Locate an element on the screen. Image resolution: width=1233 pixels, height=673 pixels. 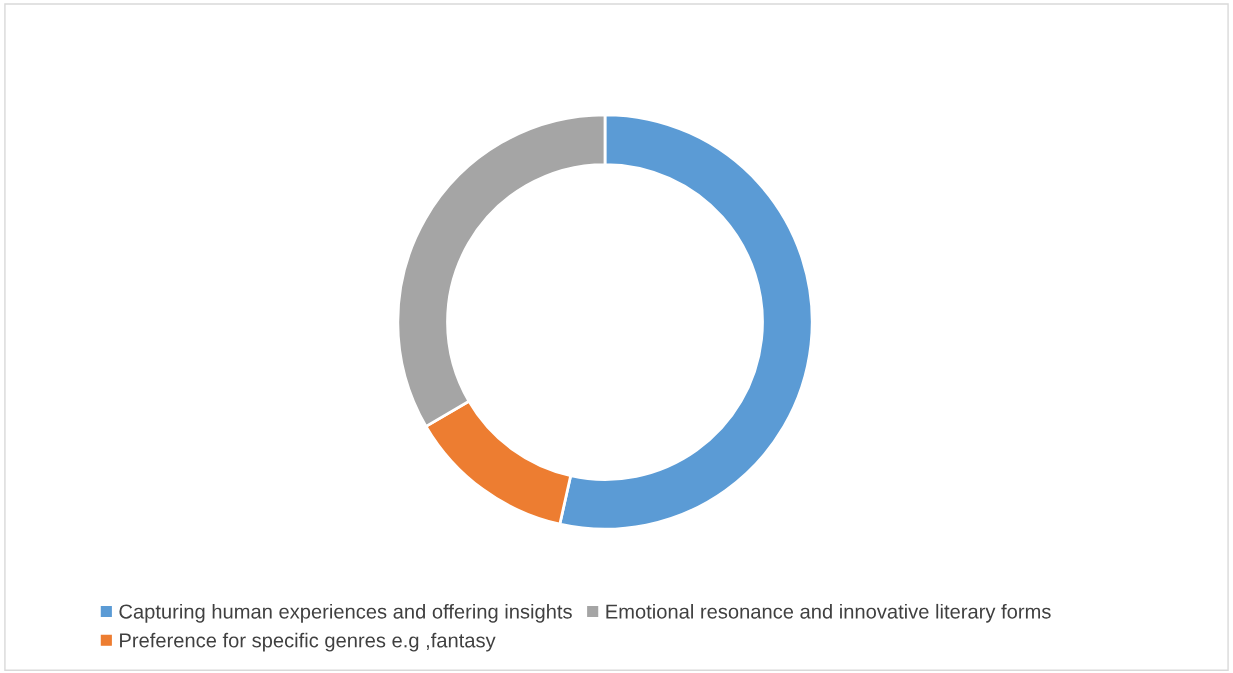
legend-label: Capturing human experiences and offering insights is located at coordinates (345, 613).